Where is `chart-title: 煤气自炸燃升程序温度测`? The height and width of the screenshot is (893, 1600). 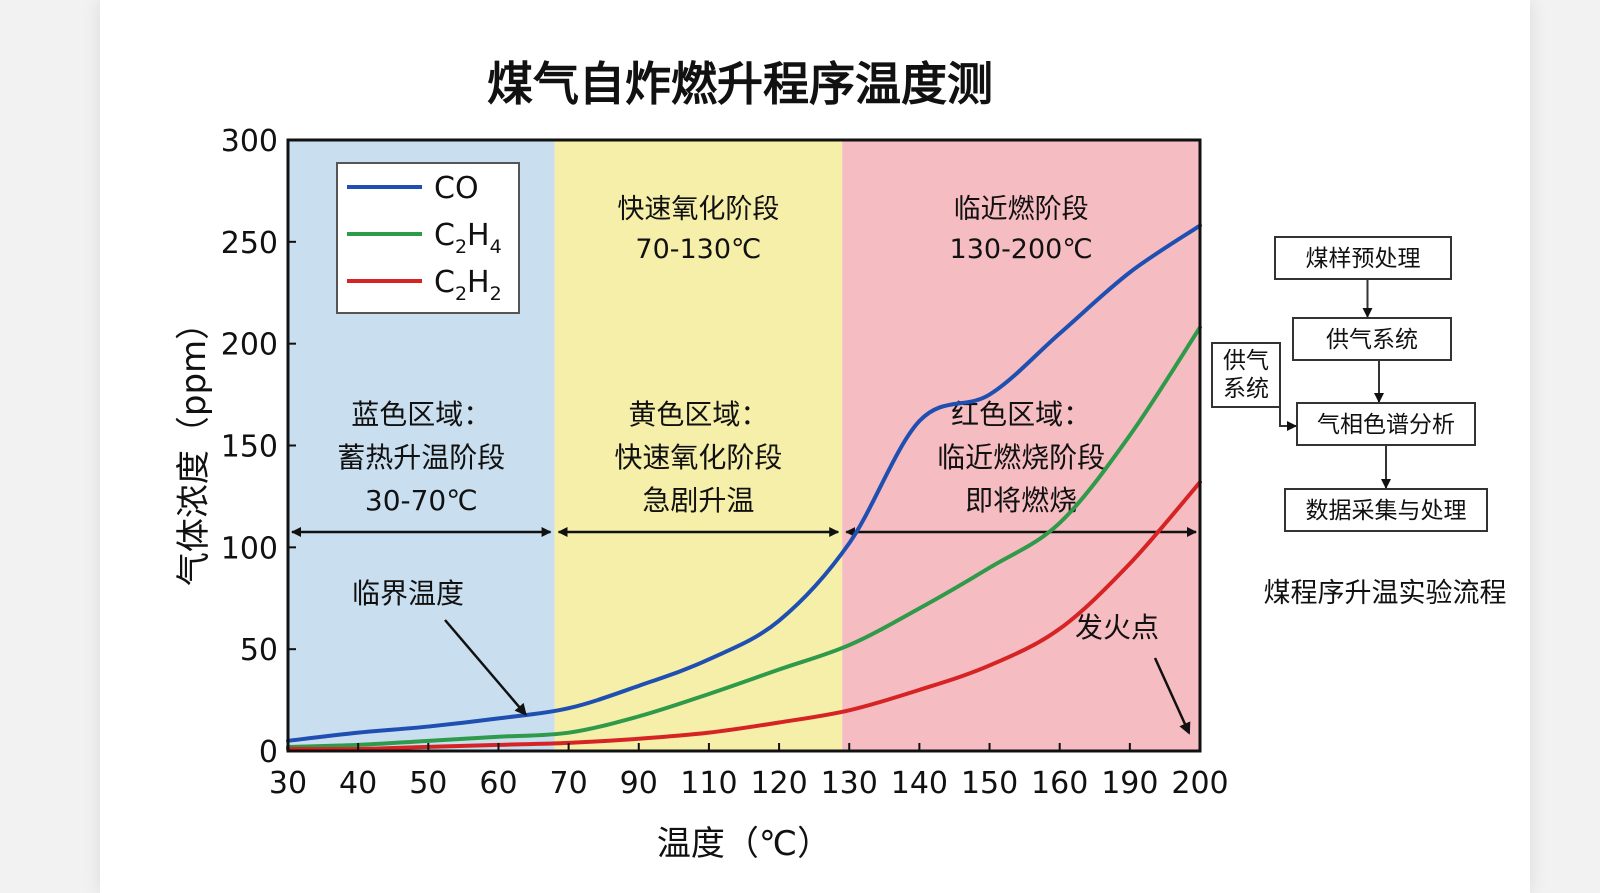
chart-title: 煤气自炸燃升程序温度测 is located at coordinates (740, 84).